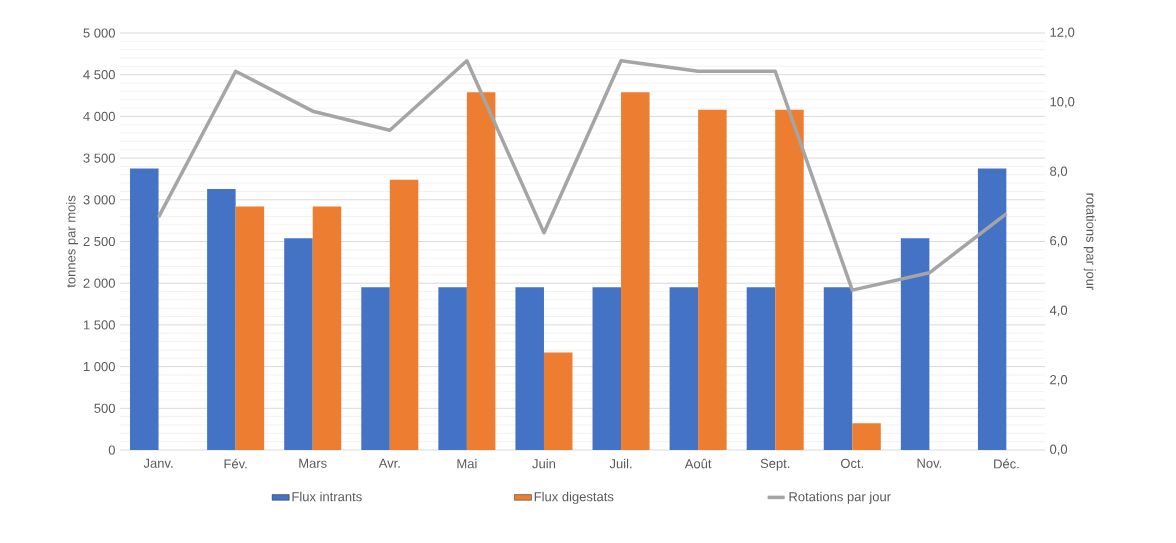  Describe the element at coordinates (620, 463) in the screenshot. I see `x-tick-label: Juil.` at that location.